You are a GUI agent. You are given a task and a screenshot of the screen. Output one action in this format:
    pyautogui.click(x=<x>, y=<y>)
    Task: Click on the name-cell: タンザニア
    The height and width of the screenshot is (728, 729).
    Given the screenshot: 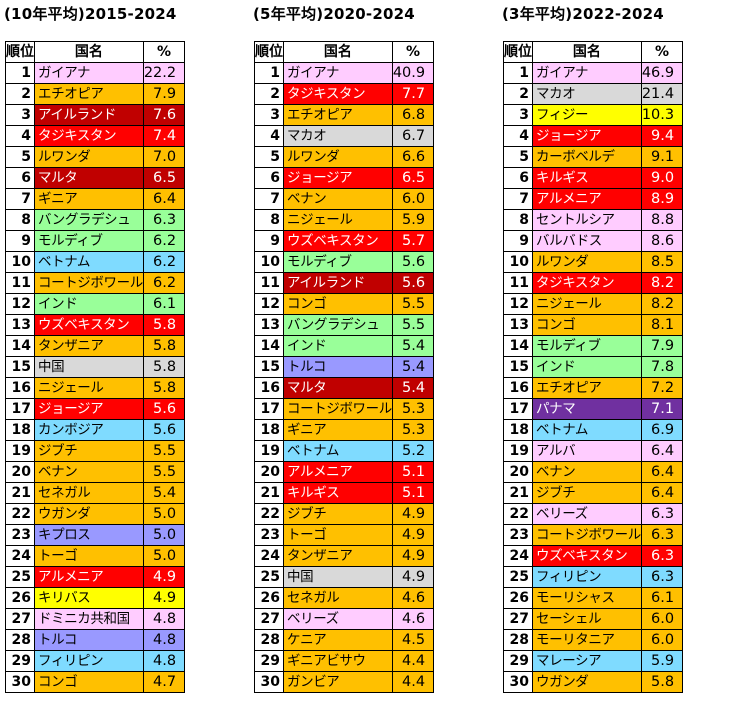 What is the action you would take?
    pyautogui.click(x=338, y=556)
    